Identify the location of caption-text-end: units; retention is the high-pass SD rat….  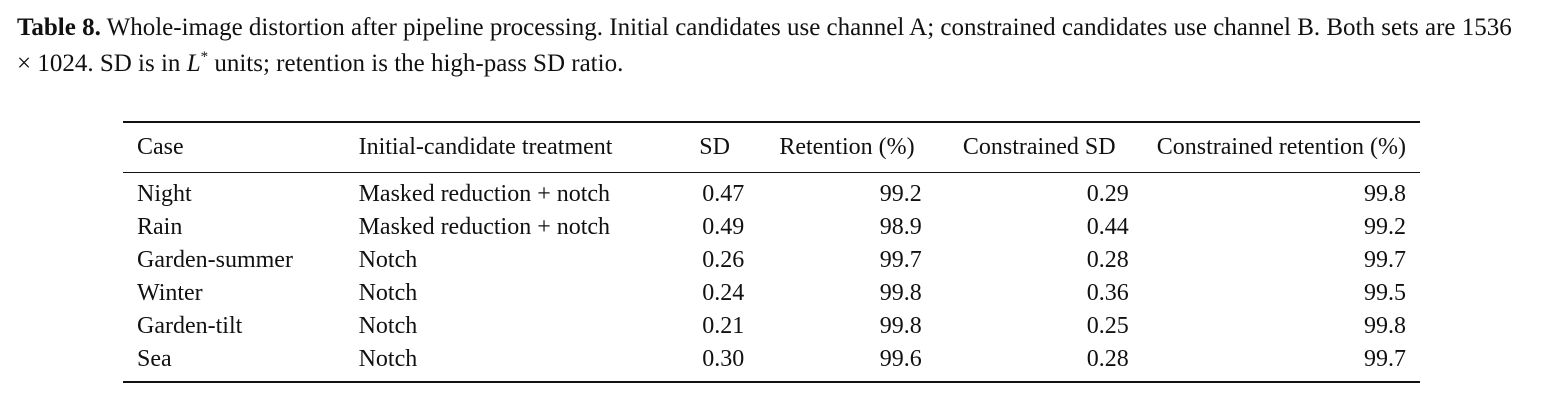
(416, 63).